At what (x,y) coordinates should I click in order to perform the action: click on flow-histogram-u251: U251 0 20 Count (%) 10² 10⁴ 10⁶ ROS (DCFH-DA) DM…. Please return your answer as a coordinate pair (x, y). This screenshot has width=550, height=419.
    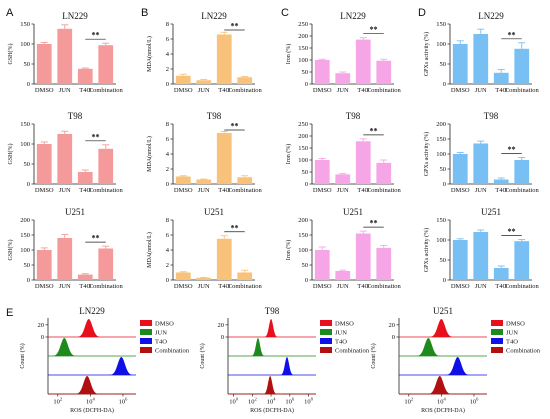
    Looking at the image, I should click on (455, 360).